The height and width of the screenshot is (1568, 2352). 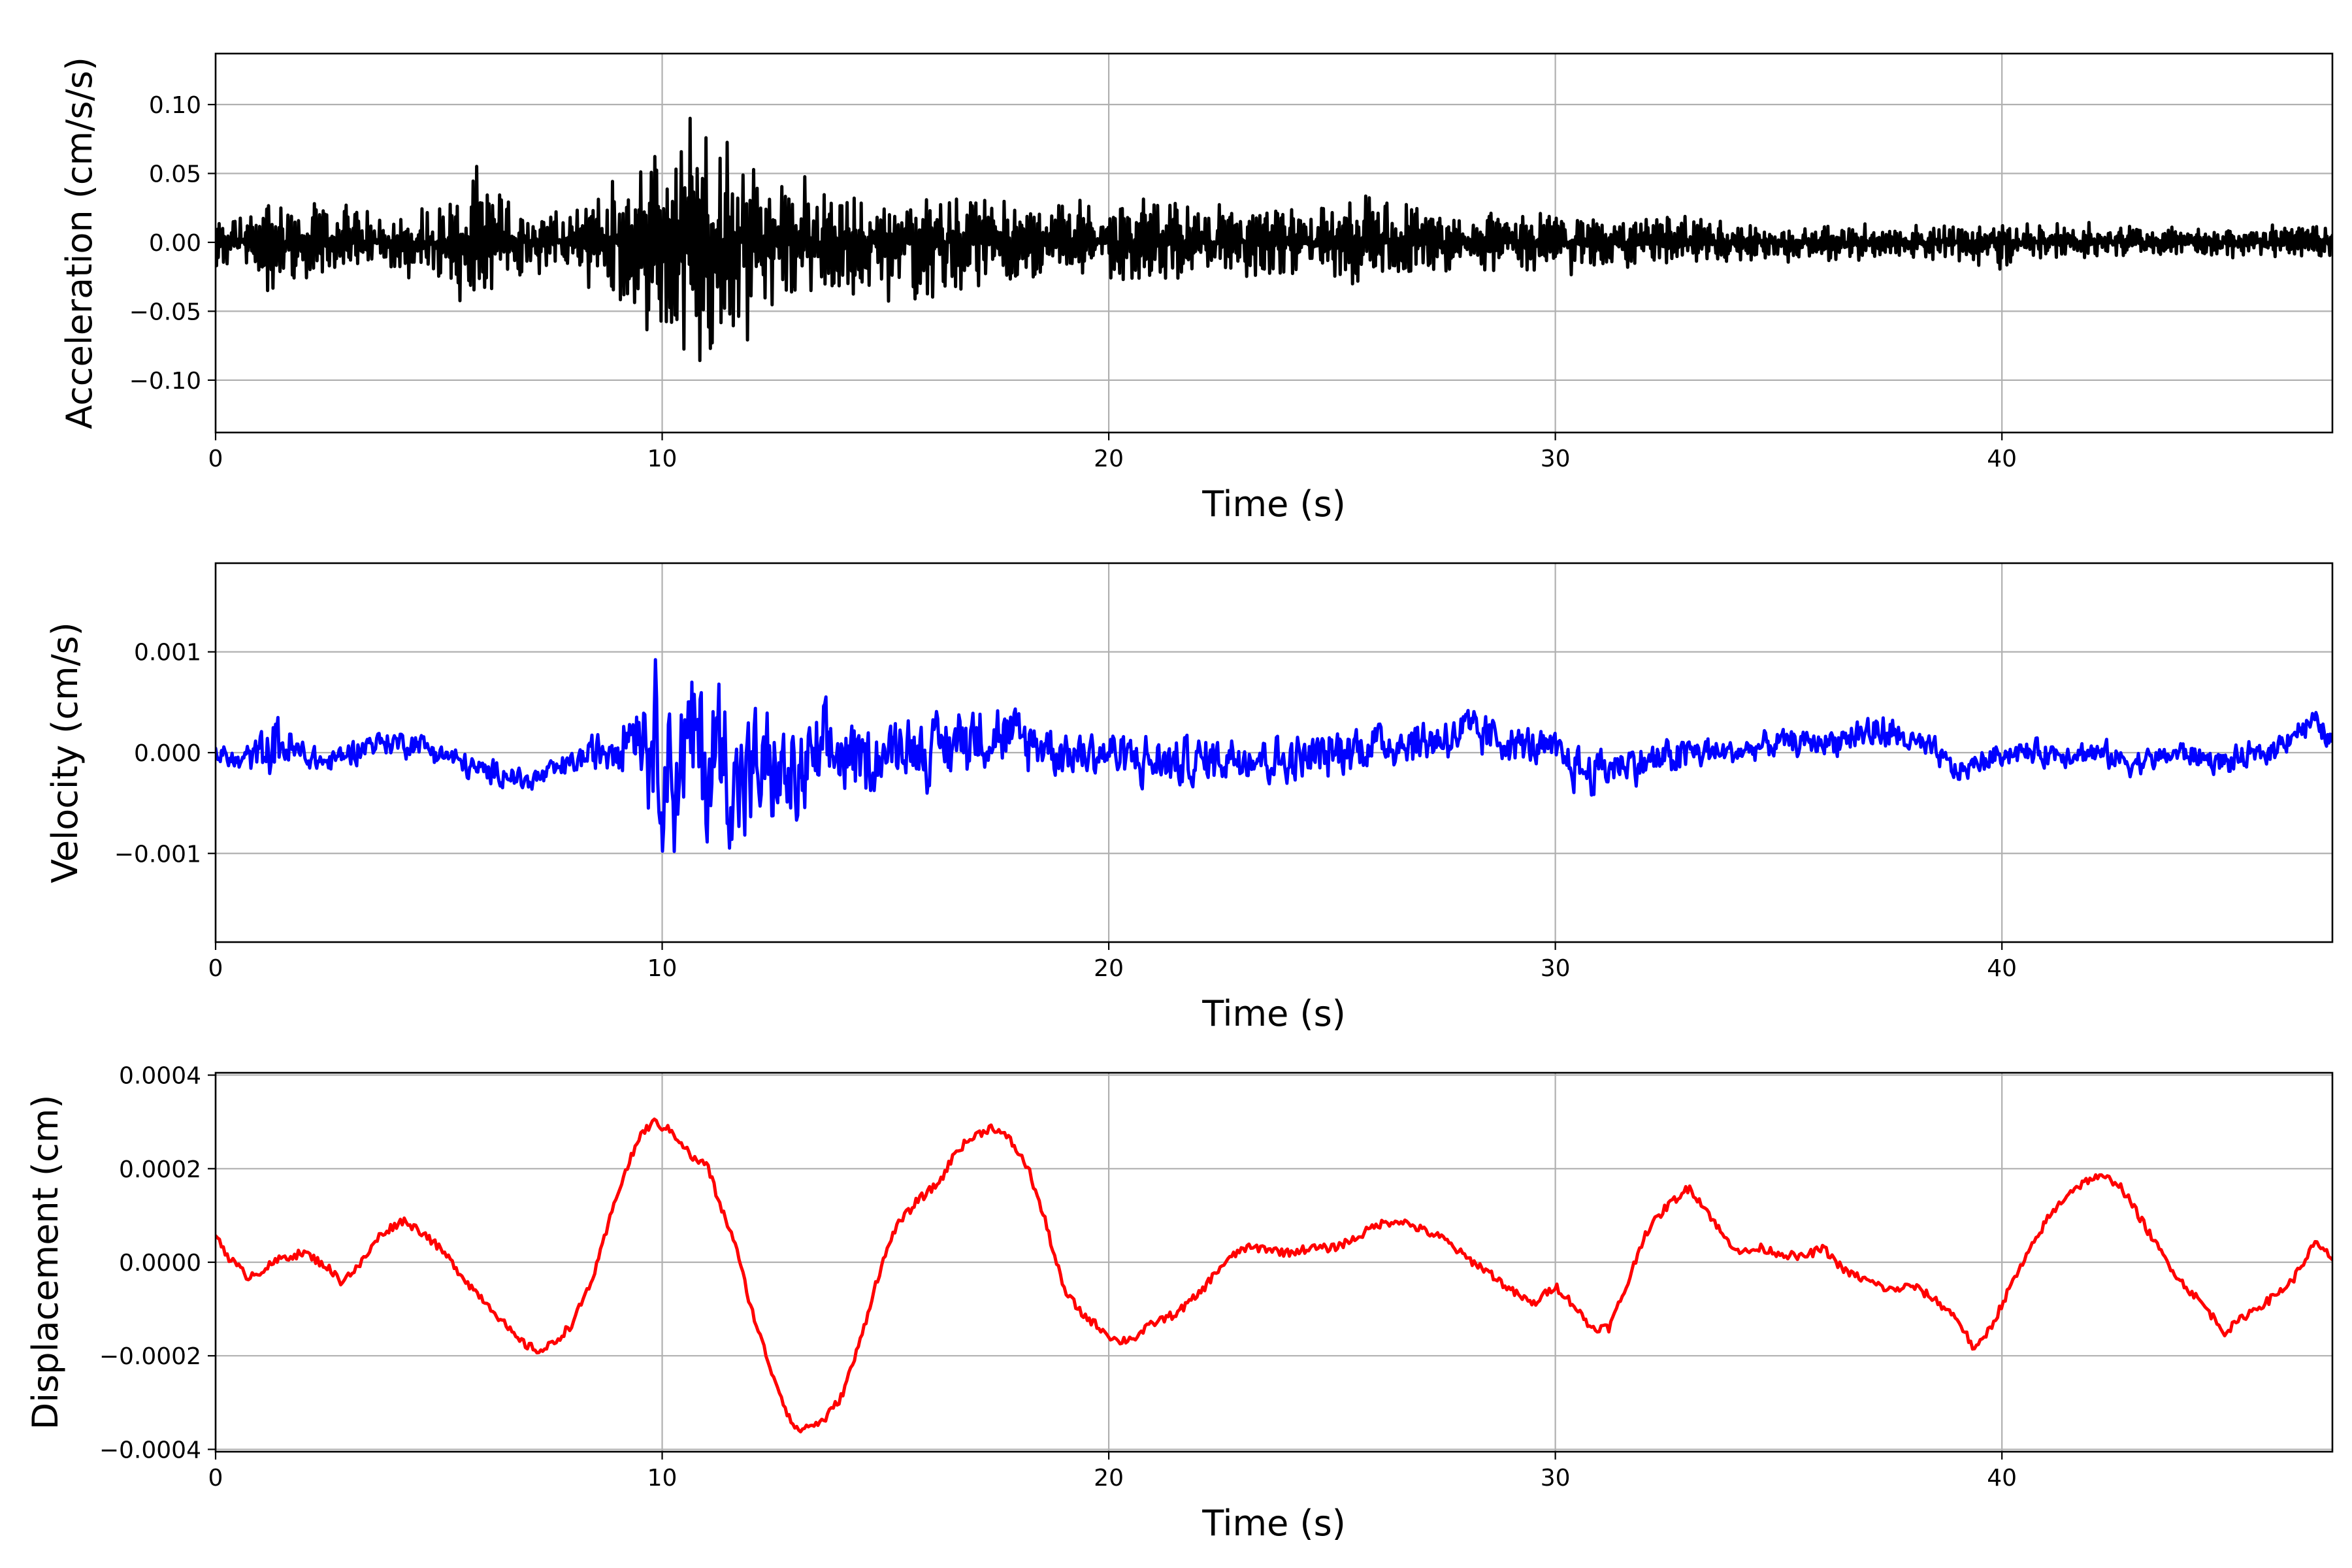 I want to click on acceleration-x-tick-label: 40, so click(x=2002, y=459).